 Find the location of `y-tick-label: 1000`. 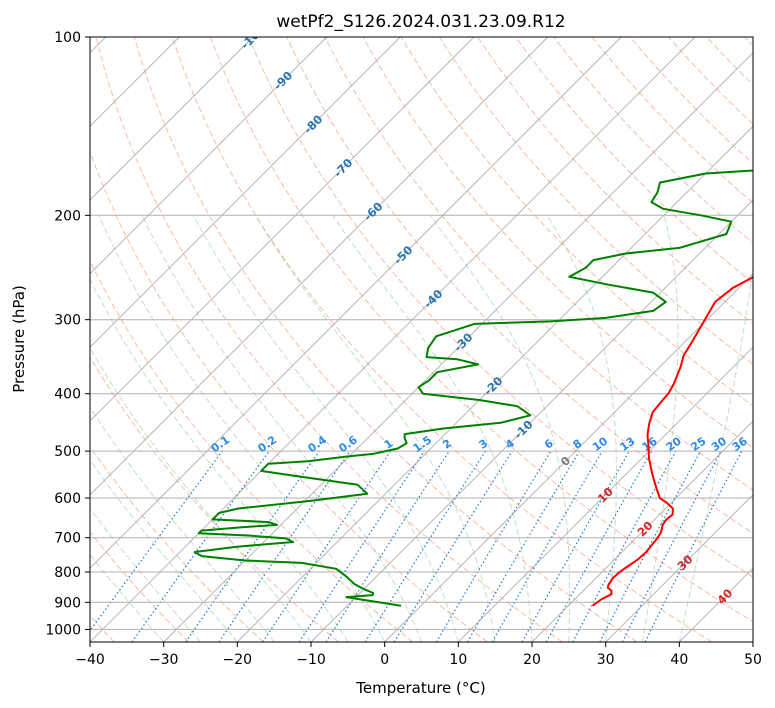

y-tick-label: 1000 is located at coordinates (63, 630).